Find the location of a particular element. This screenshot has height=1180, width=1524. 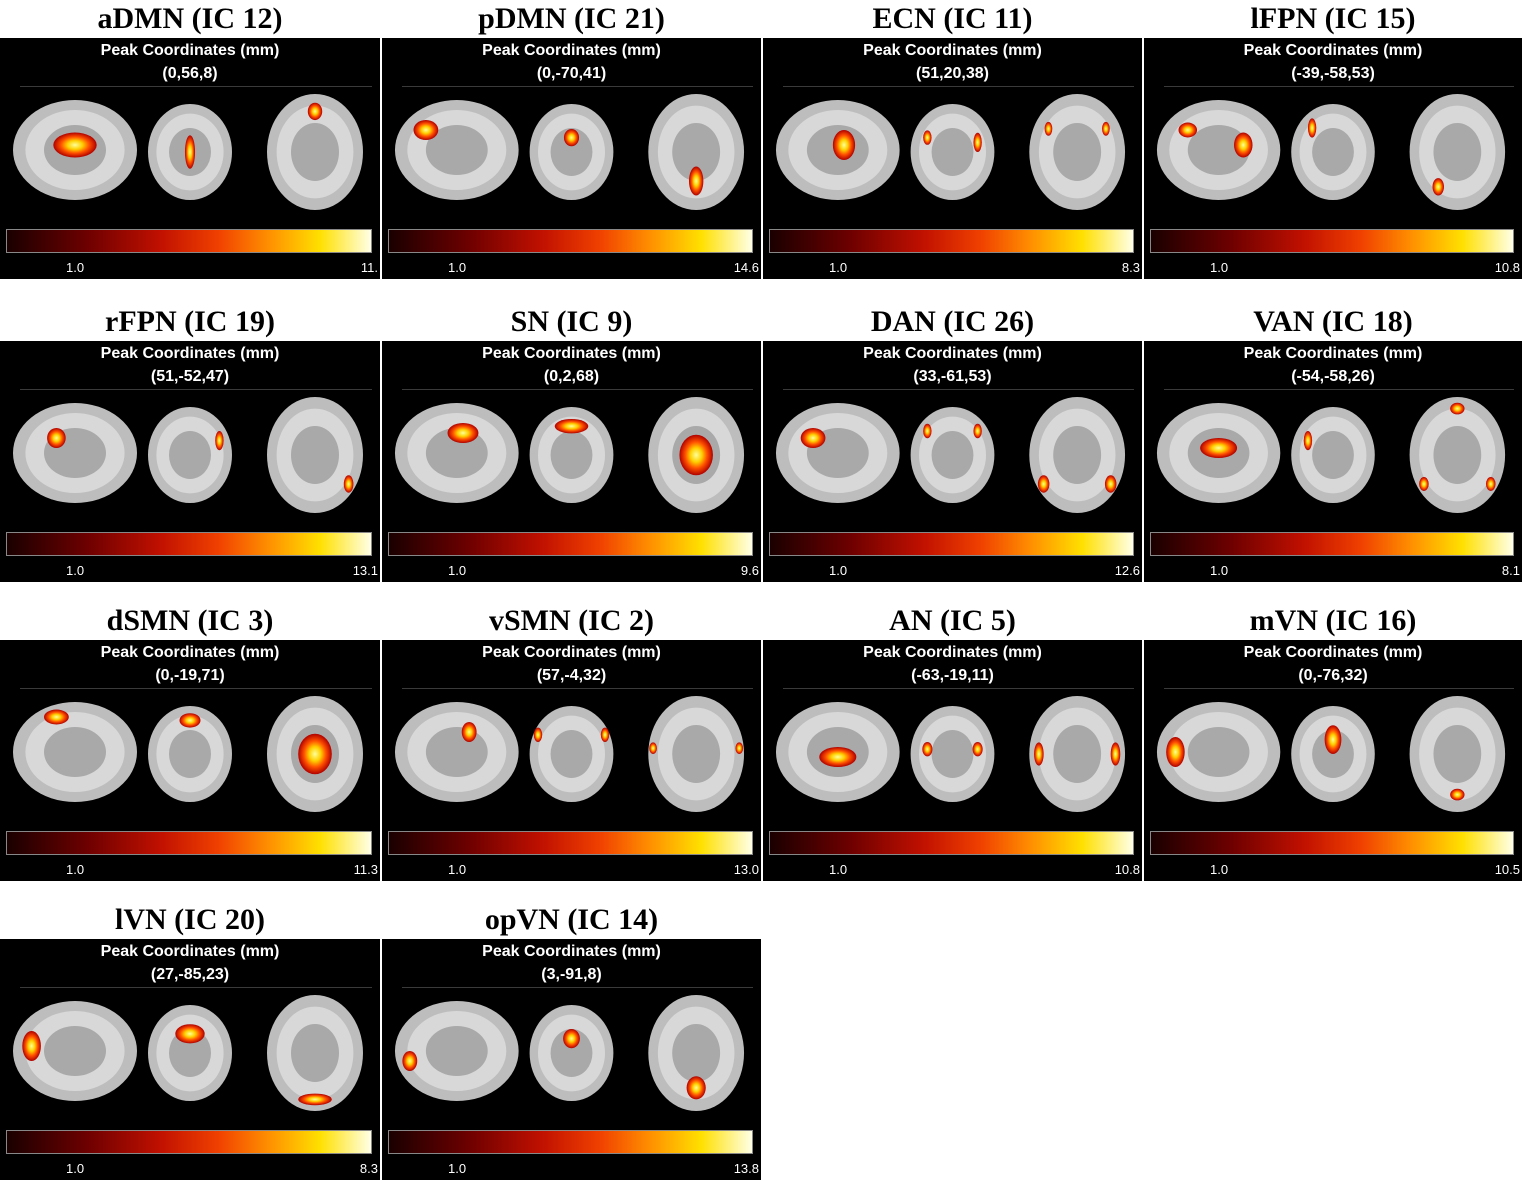

network-title: DAN (IC 26) is located at coordinates (952, 321).